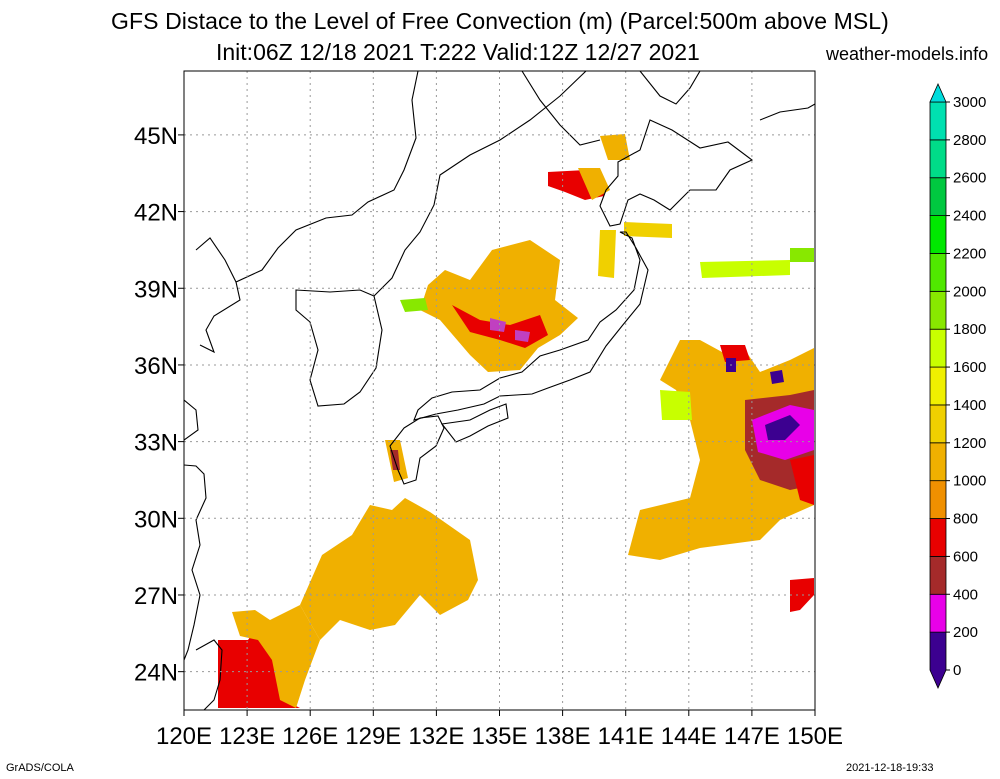 This screenshot has width=1000, height=779. What do you see at coordinates (890, 768) in the screenshot?
I see `footer-timestamp: 2021-12-18-19:33` at bounding box center [890, 768].